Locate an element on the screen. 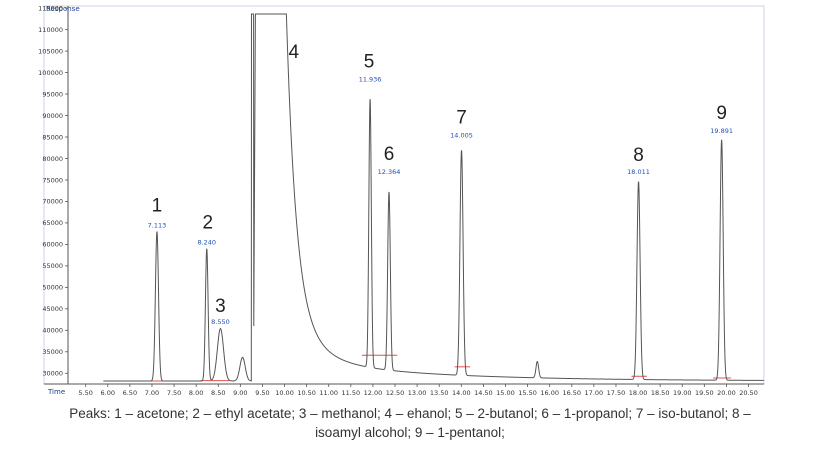 Image resolution: width=820 pixels, height=458 pixels. y-tick-label-13: 95000 is located at coordinates (52, 94).